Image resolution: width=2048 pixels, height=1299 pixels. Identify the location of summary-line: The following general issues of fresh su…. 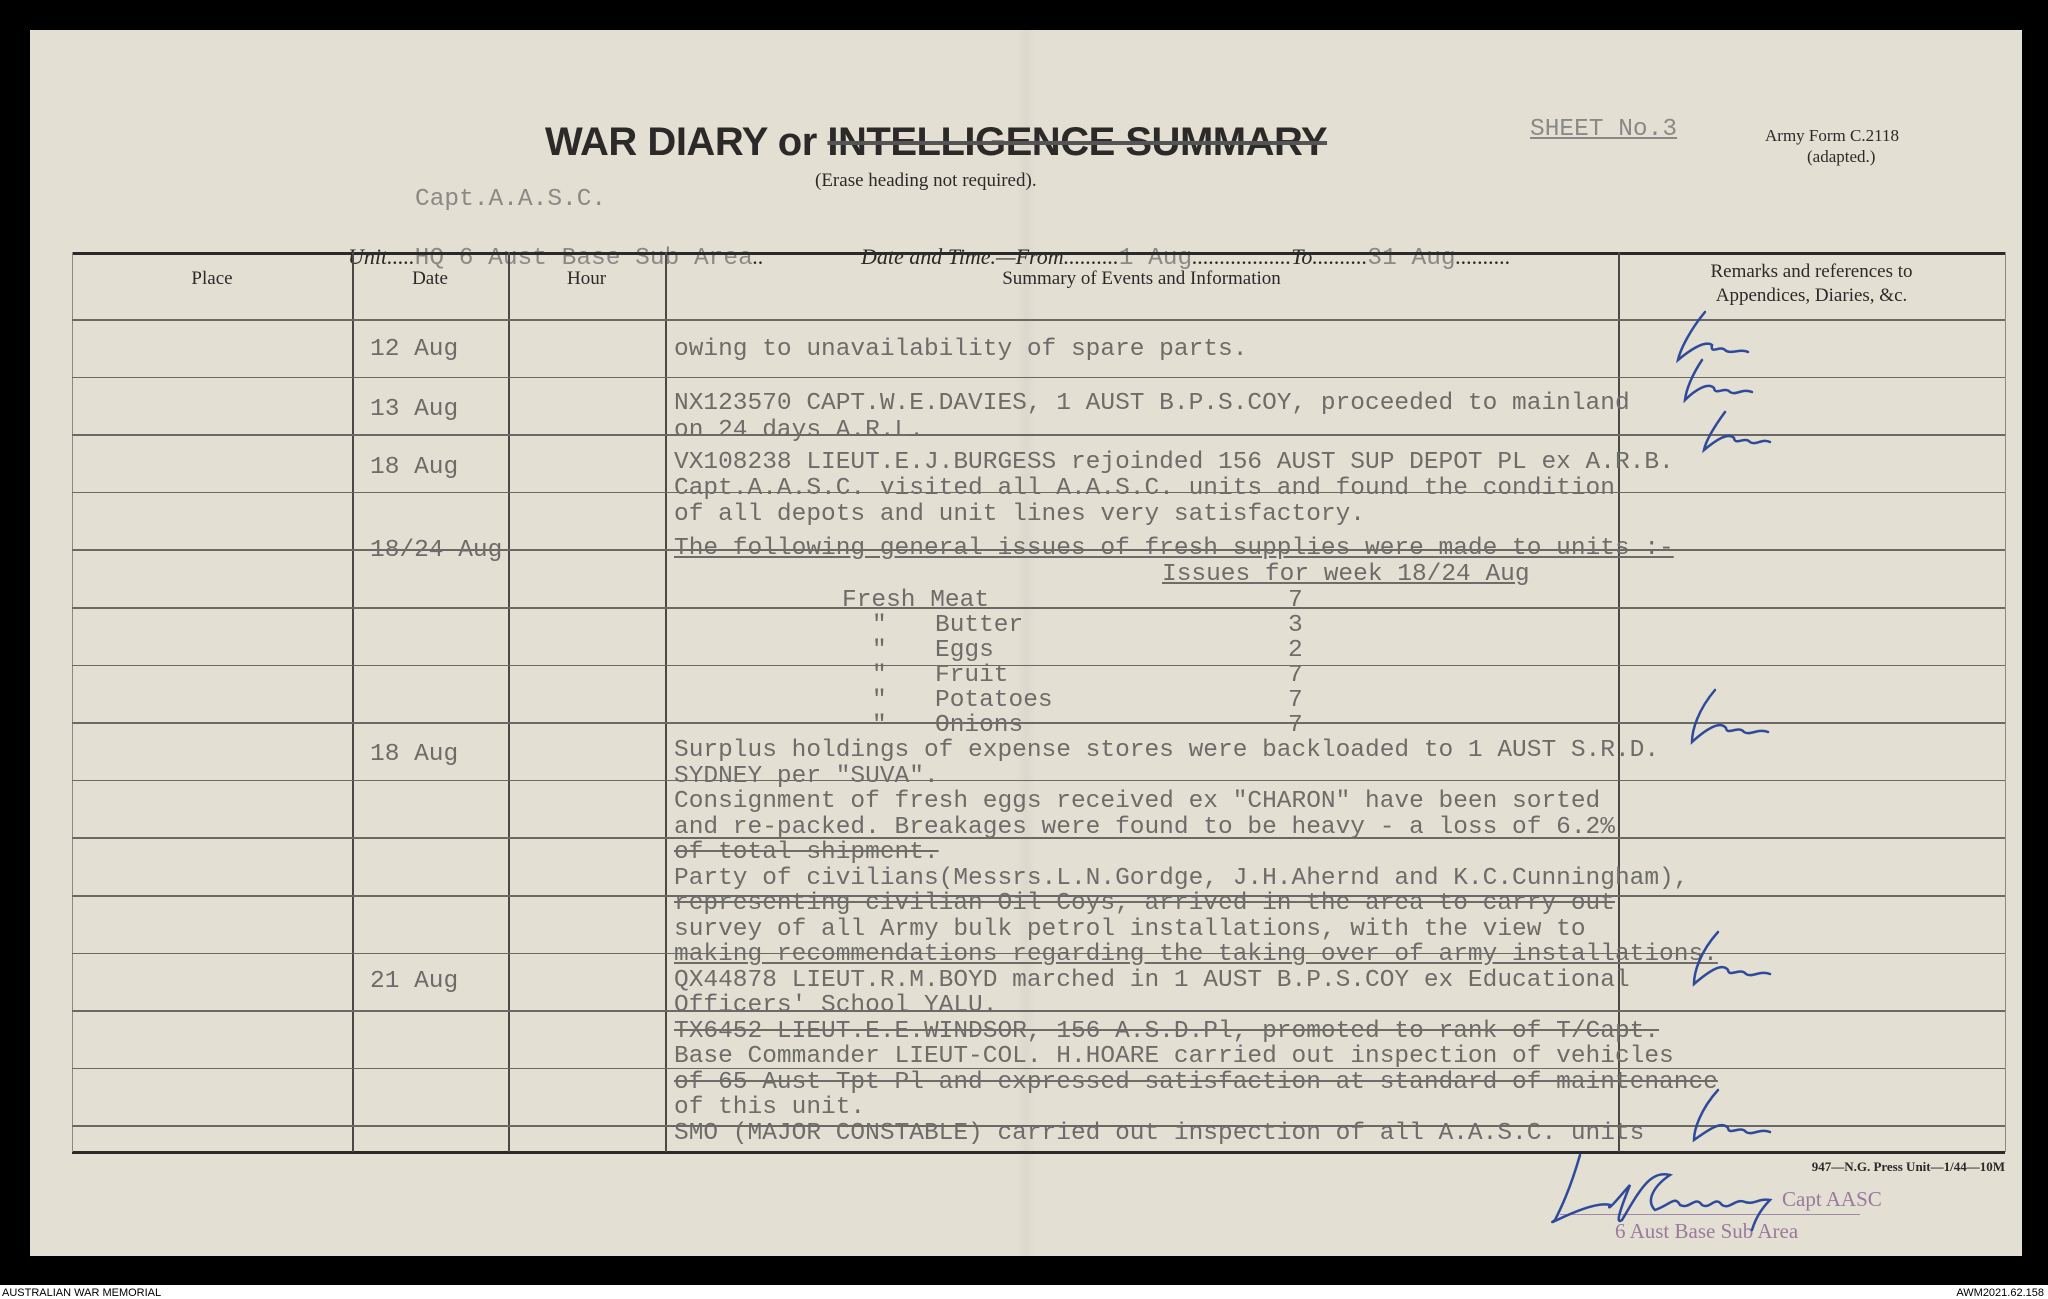
(1174, 548).